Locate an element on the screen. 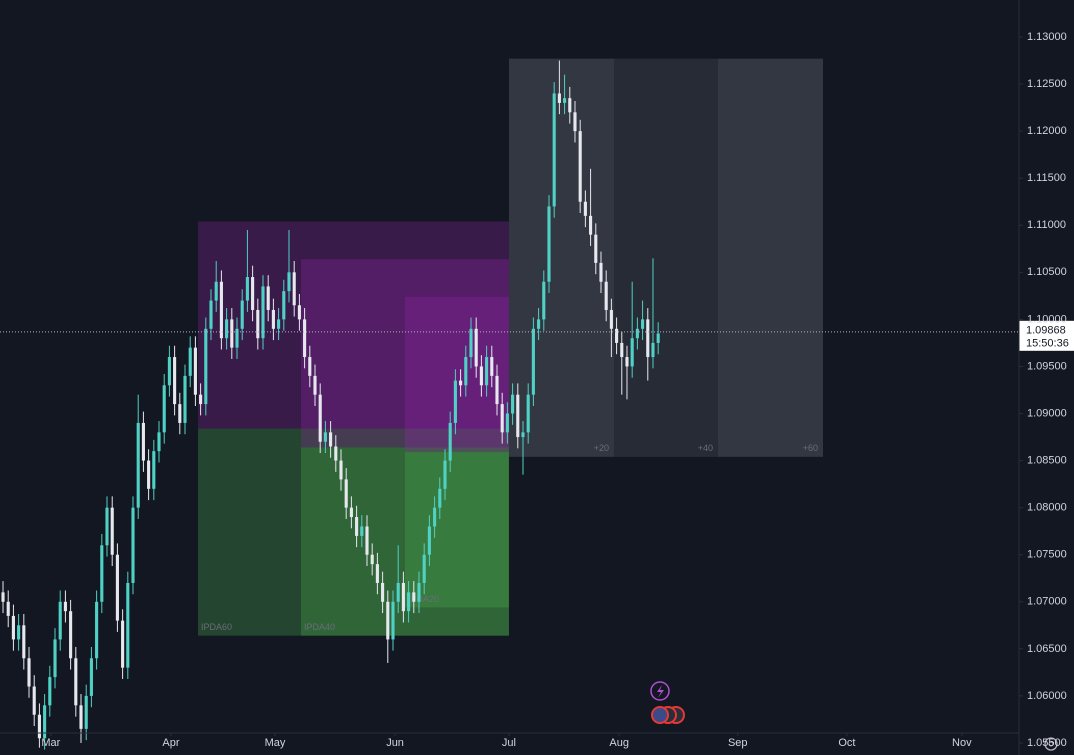 This screenshot has width=1074, height=755. y-tick-label: 1.11500 is located at coordinates (1046, 178).